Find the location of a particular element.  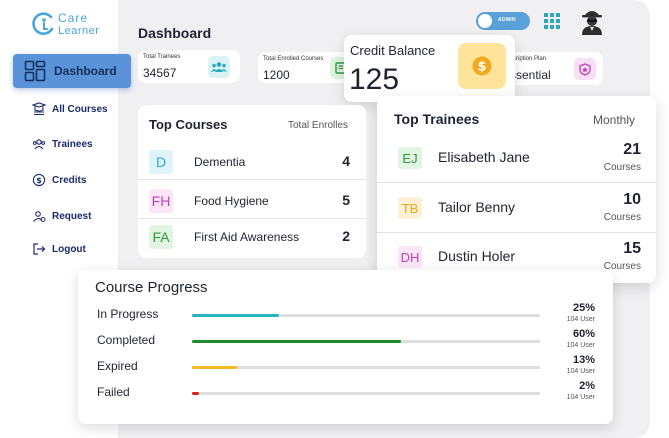

credit-balance-card: Credit Balance 125 $ is located at coordinates (429, 68).